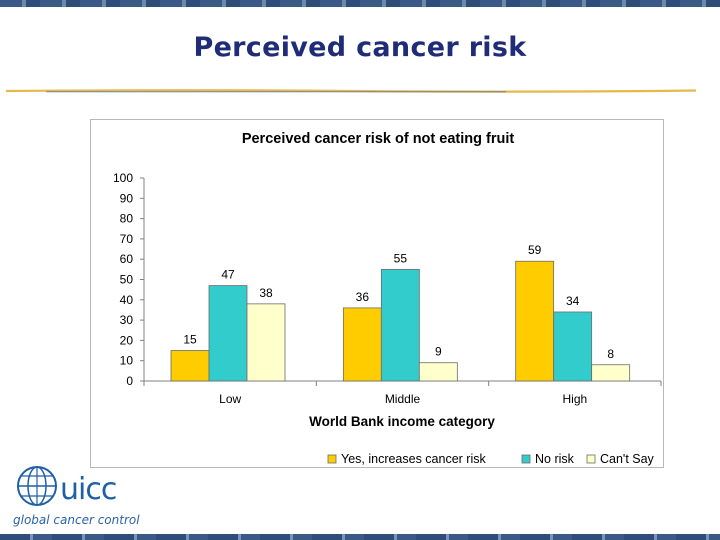 The height and width of the screenshot is (540, 720). I want to click on bar-data-label: 59, so click(535, 250).